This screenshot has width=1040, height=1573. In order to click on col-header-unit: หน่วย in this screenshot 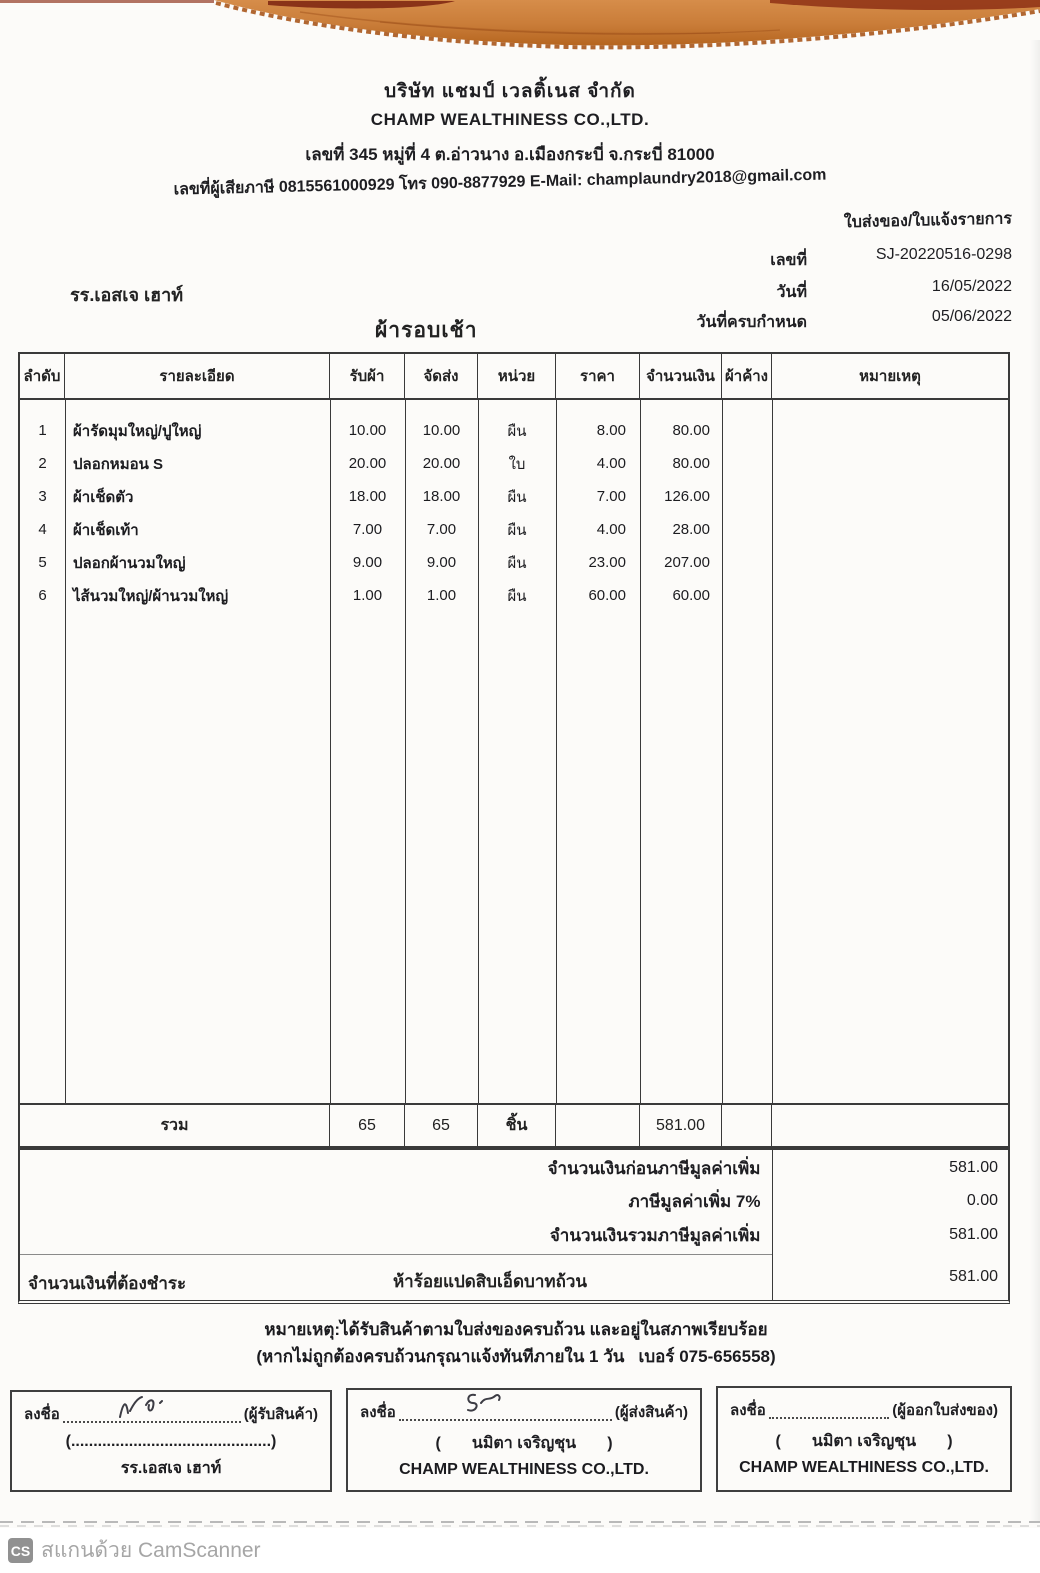, I will do `click(517, 376)`.